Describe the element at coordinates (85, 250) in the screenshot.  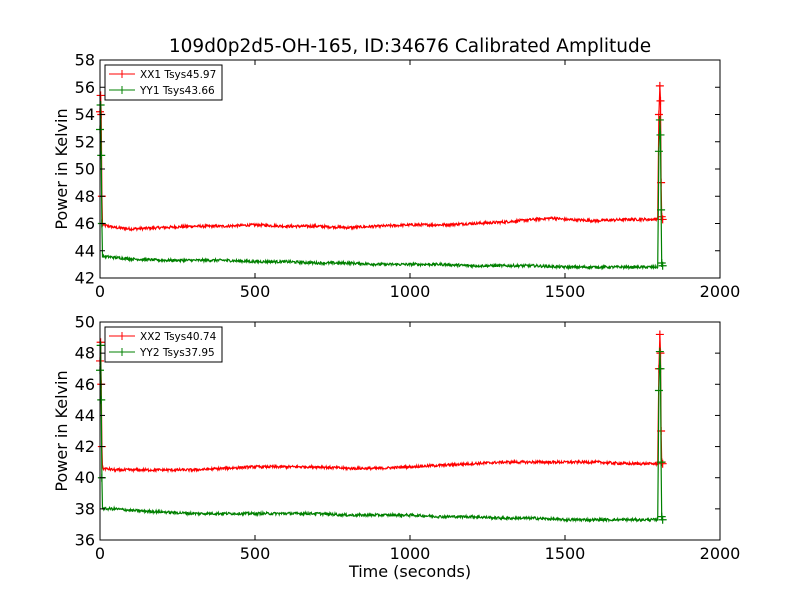
I see `top-ytick-label: 44` at that location.